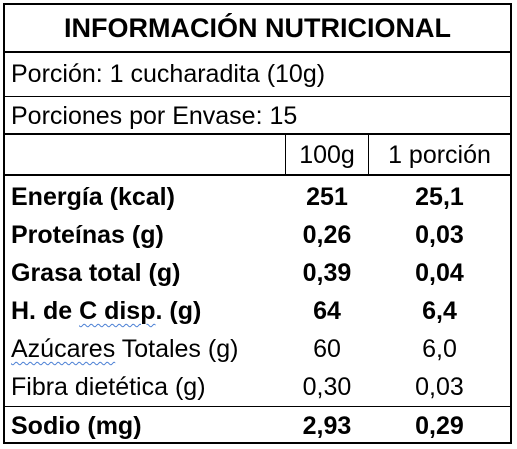 The height and width of the screenshot is (449, 517). What do you see at coordinates (45, 311) in the screenshot?
I see `nutrient-name-text: H. de` at bounding box center [45, 311].